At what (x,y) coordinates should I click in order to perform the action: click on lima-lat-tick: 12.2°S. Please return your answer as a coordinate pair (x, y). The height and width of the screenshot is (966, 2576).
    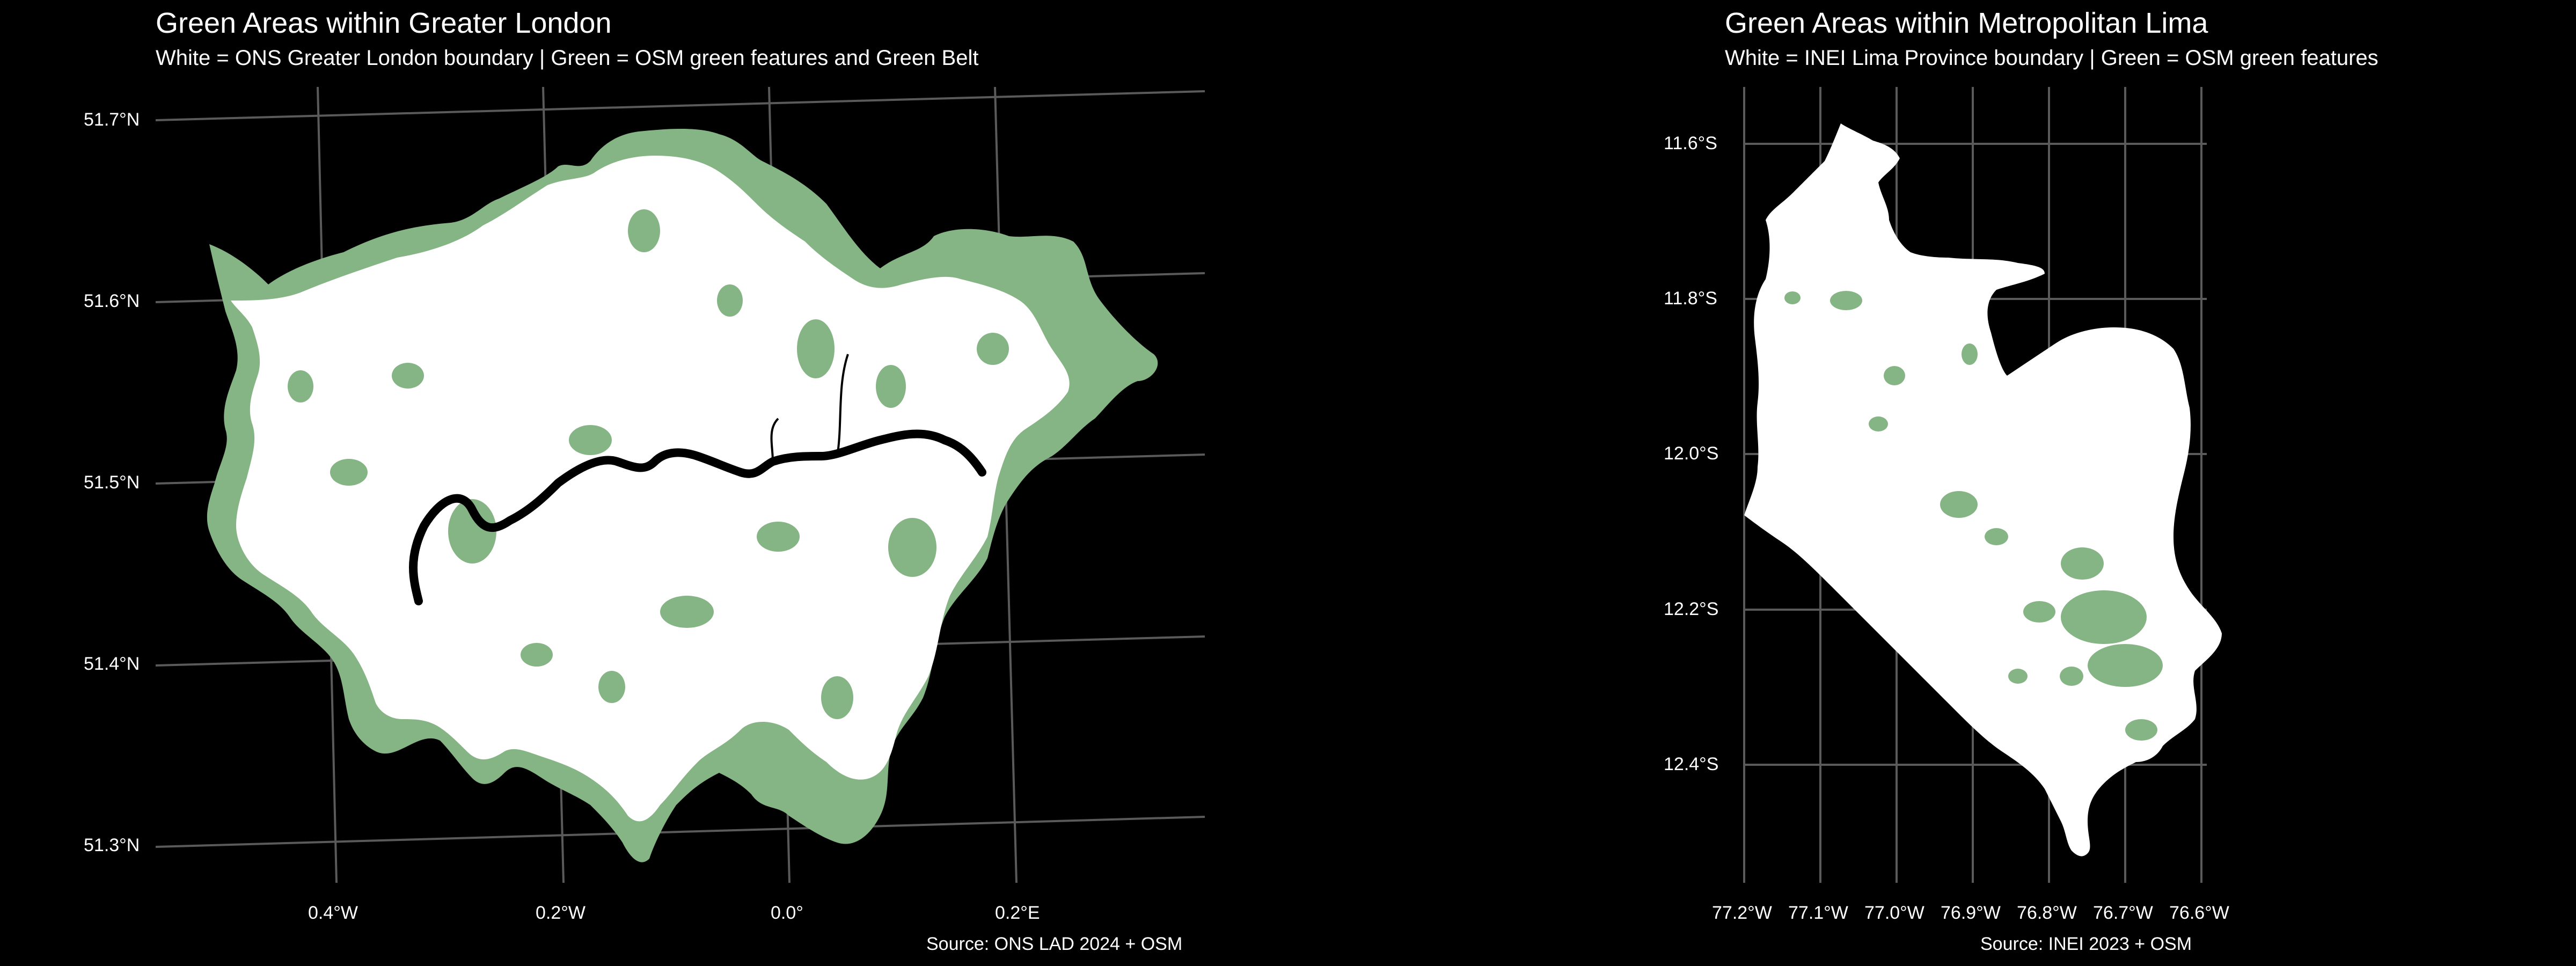
    Looking at the image, I should click on (1691, 609).